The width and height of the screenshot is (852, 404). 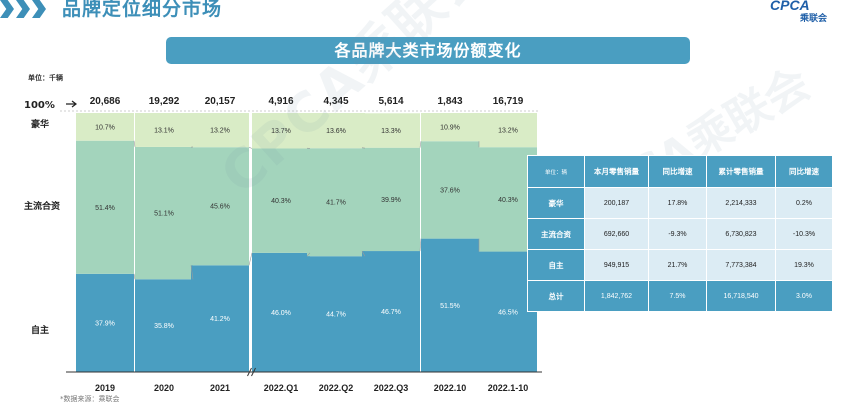 I want to click on table-cell: 19.3%, so click(x=804, y=265).